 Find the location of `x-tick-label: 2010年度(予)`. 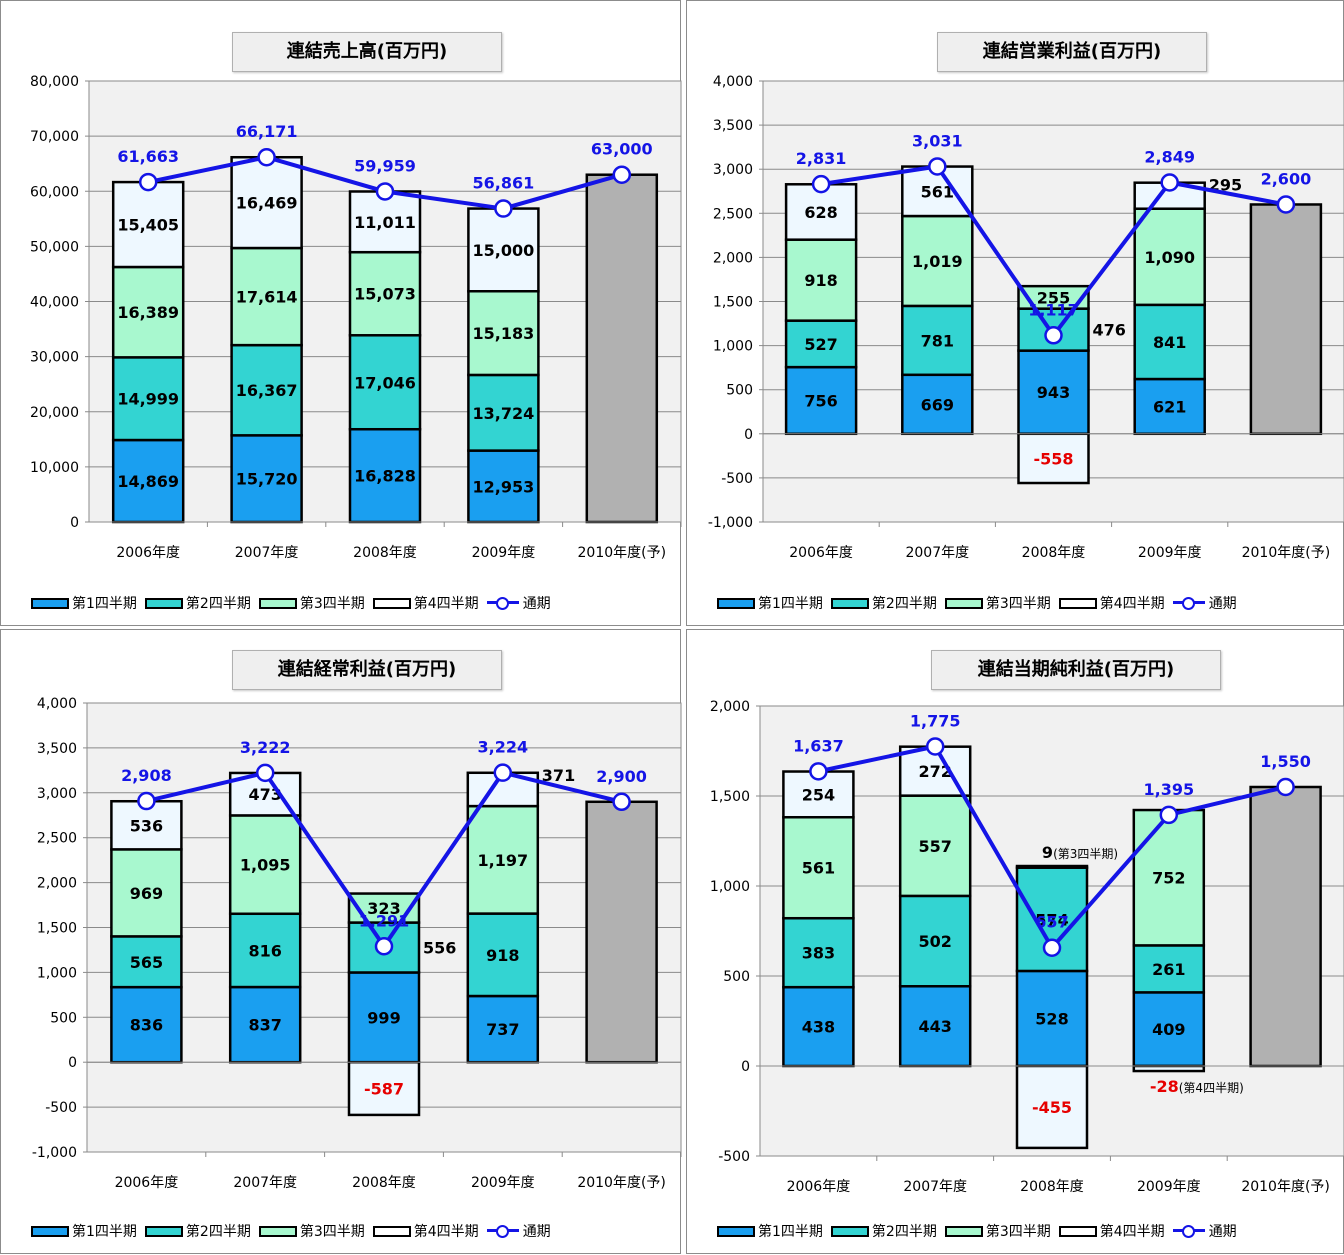

x-tick-label: 2010年度(予) is located at coordinates (622, 553).